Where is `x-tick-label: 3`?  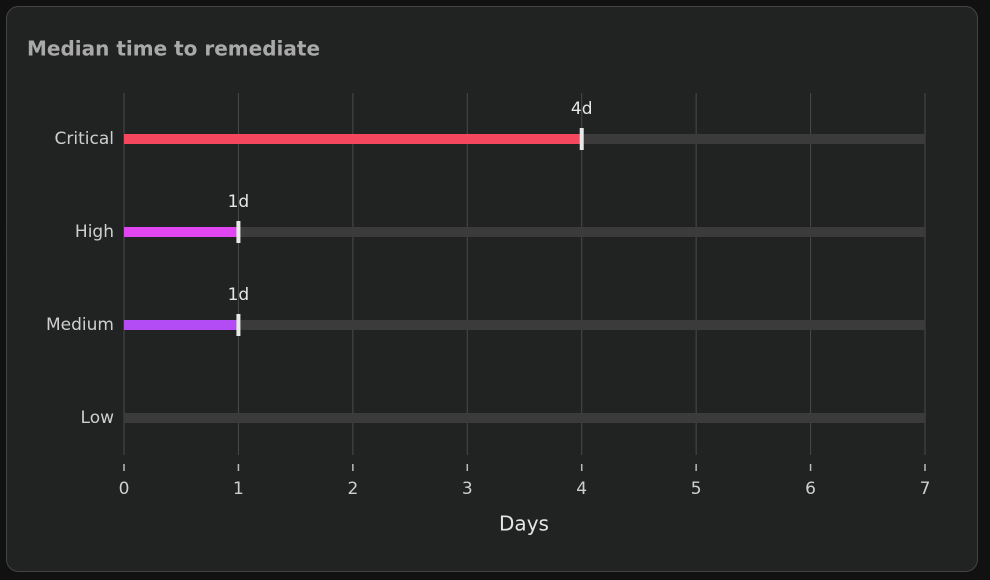
x-tick-label: 3 is located at coordinates (467, 489).